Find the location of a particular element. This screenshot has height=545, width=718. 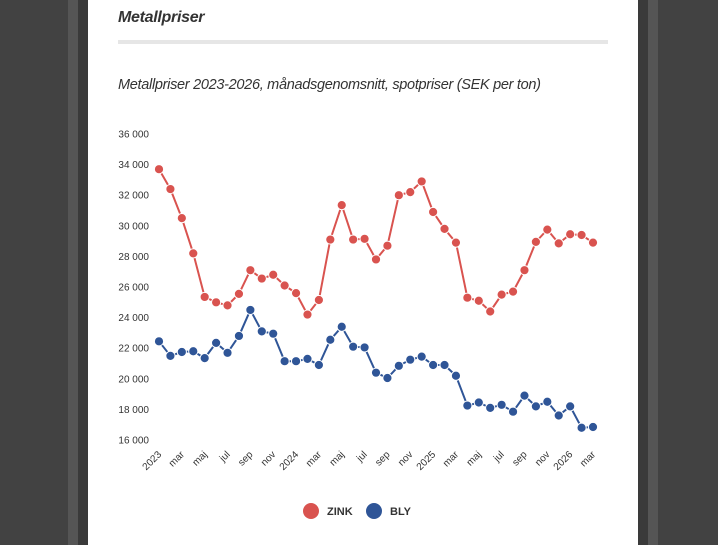

legend-label-bly: BLY is located at coordinates (401, 512).